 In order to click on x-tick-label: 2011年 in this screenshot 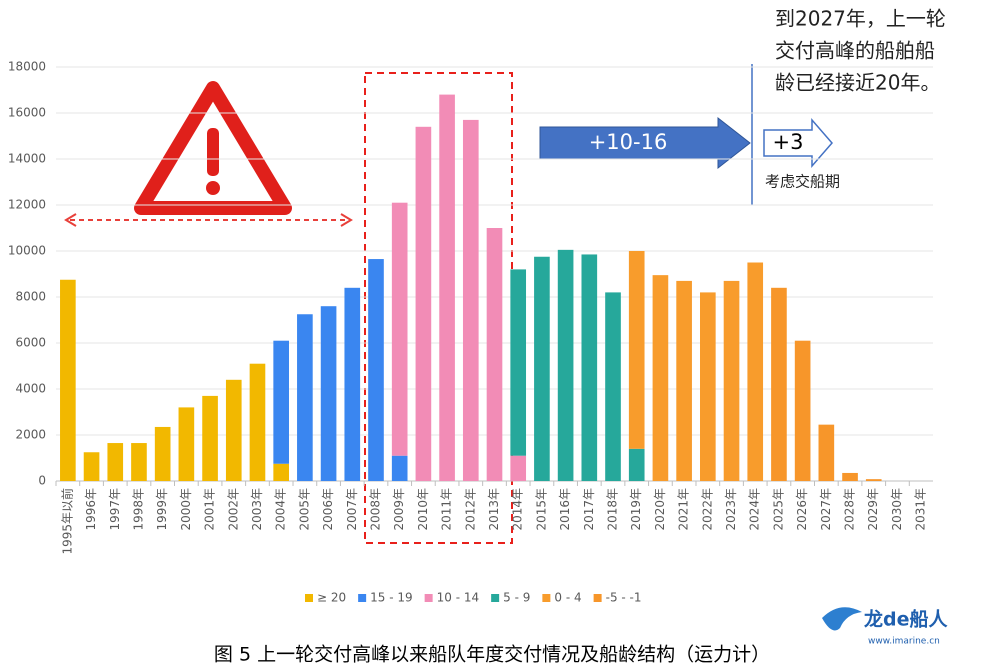, I will do `click(447, 509)`.